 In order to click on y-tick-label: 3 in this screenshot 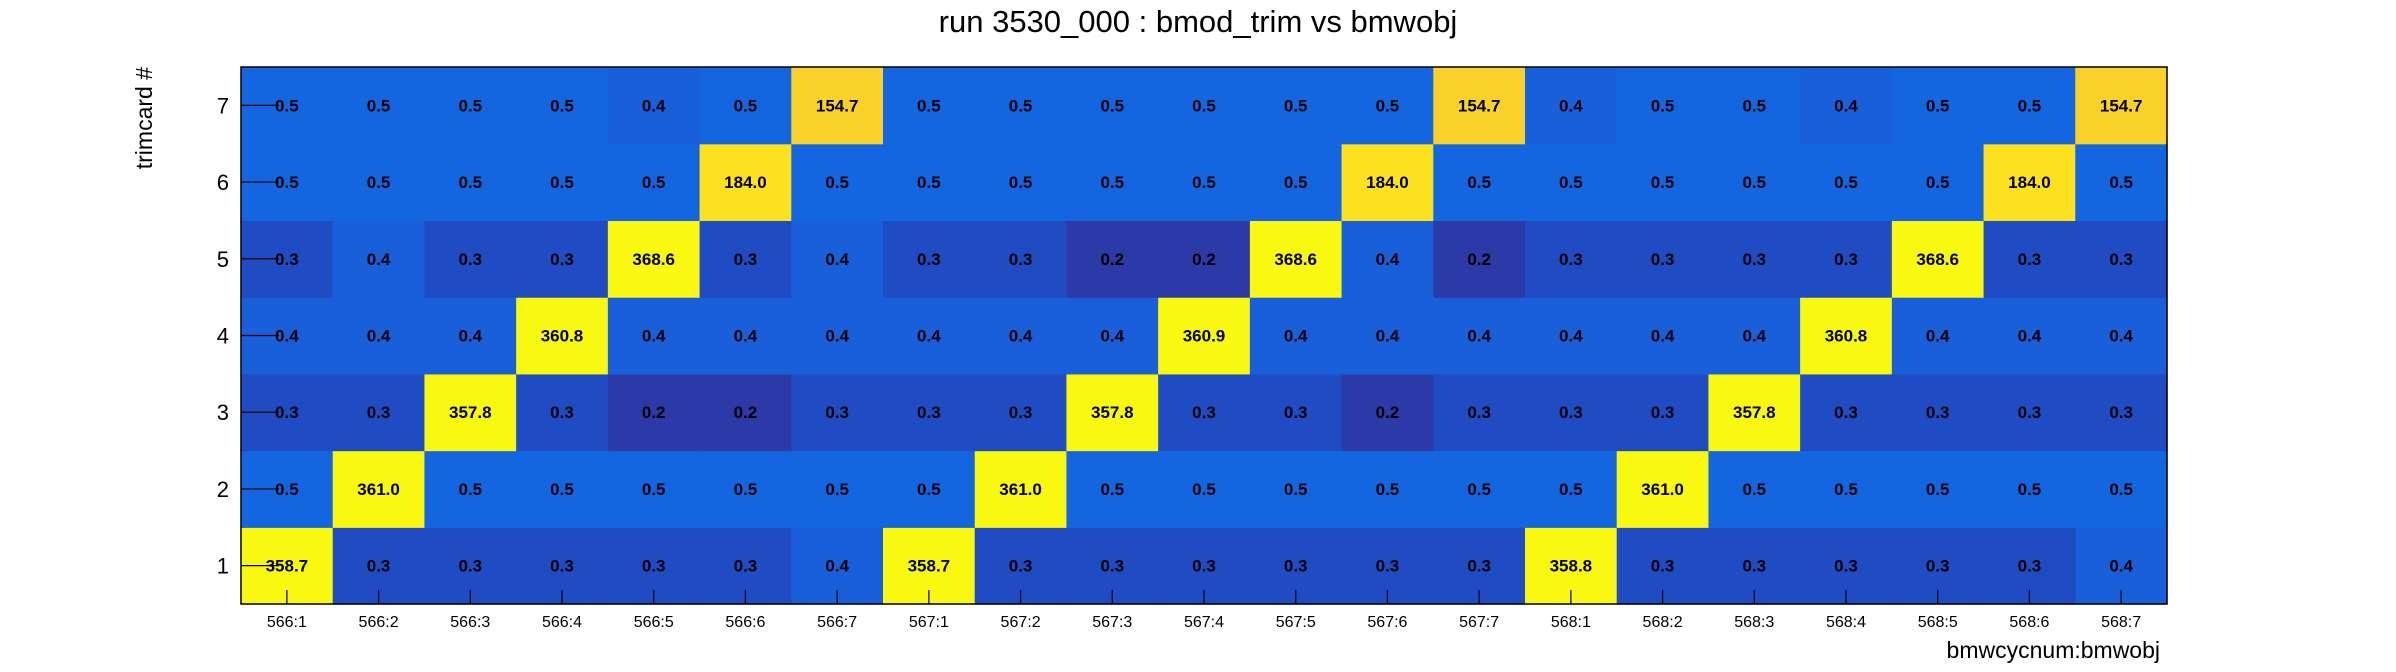, I will do `click(223, 412)`.